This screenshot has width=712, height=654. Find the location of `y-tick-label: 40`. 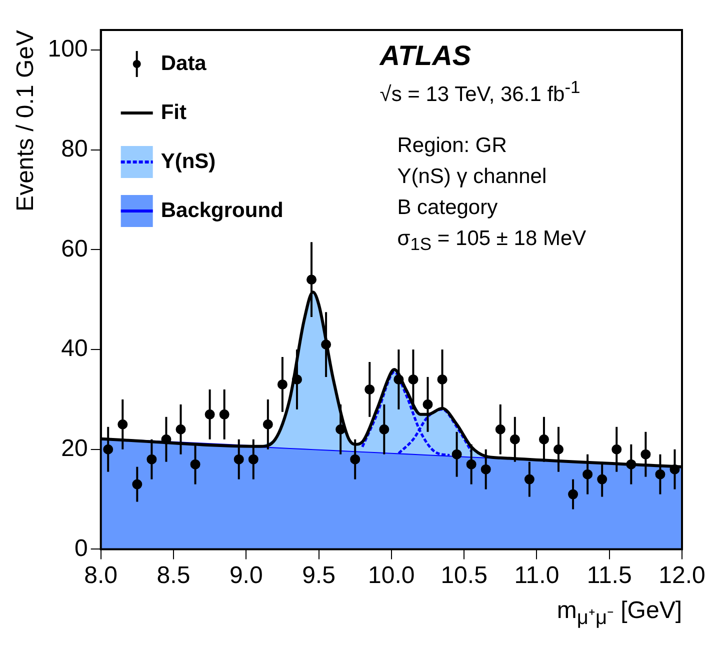

y-tick-label: 40 is located at coordinates (74, 348).